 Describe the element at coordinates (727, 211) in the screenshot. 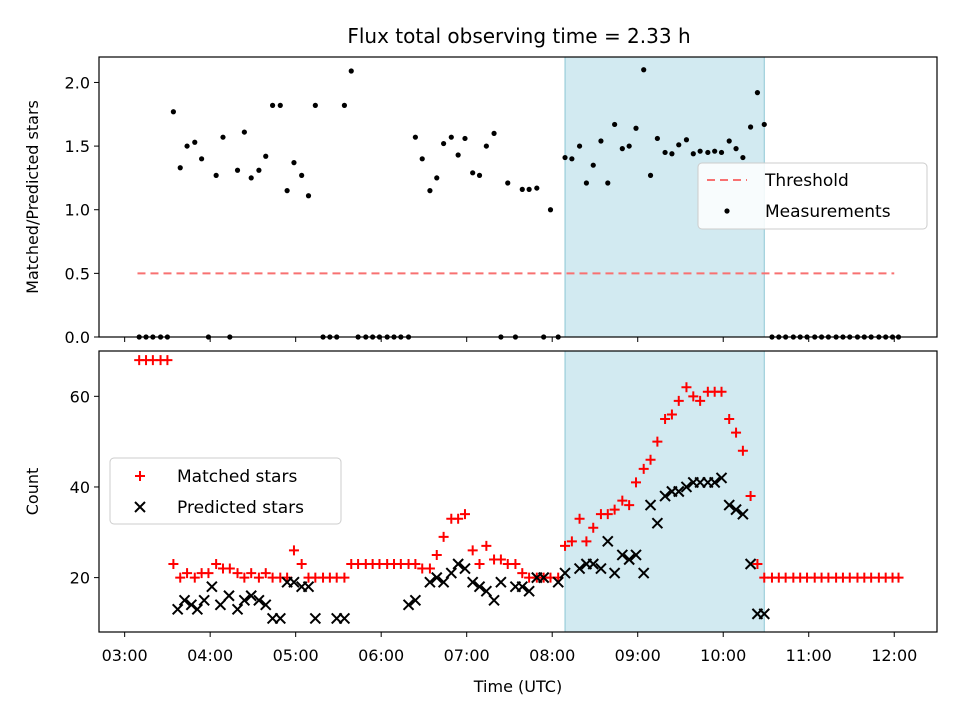

I see `legend-measurements-swatch` at that location.